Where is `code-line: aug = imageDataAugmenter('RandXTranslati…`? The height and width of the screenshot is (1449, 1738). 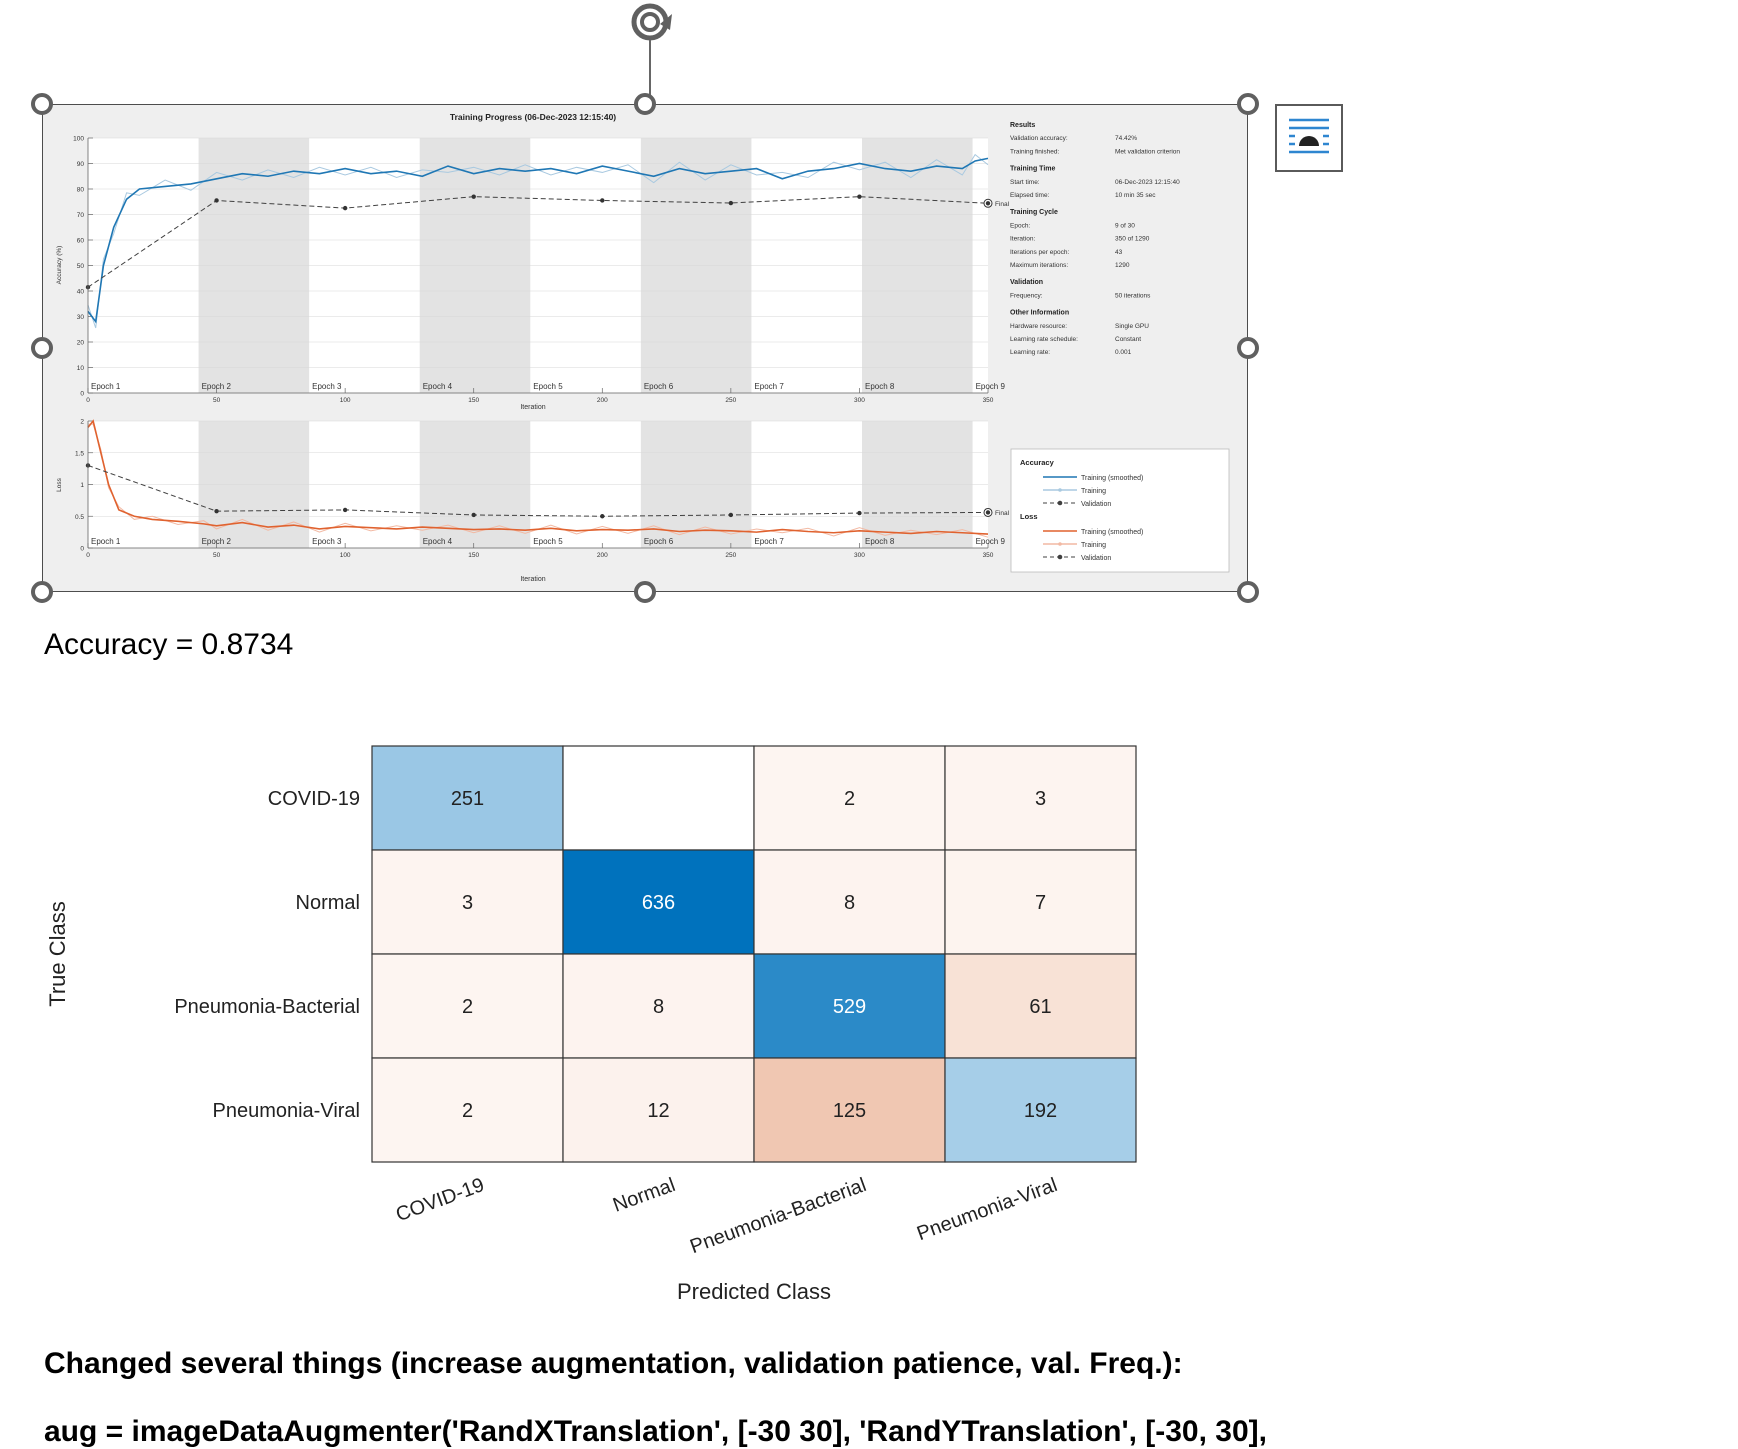 code-line: aug = imageDataAugmenter('RandXTranslati… is located at coordinates (655, 1431).